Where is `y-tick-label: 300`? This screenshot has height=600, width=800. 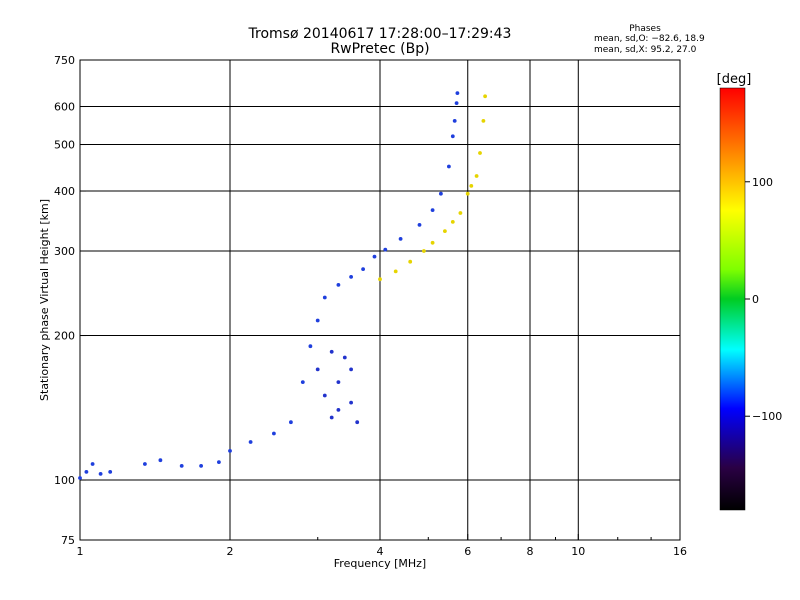
y-tick-label: 300 is located at coordinates (64, 251).